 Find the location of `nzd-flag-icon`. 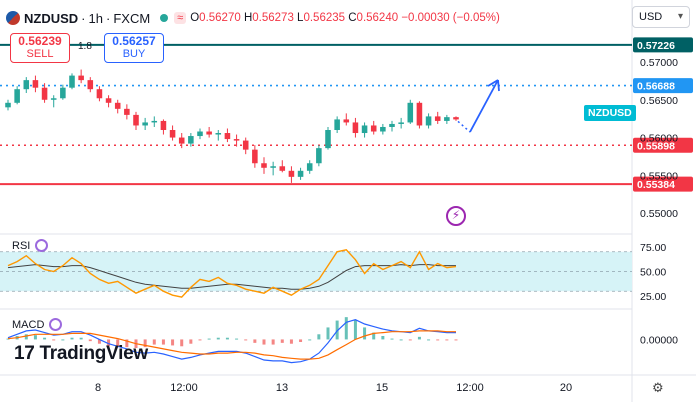

nzd-flag-icon is located at coordinates (13, 18).